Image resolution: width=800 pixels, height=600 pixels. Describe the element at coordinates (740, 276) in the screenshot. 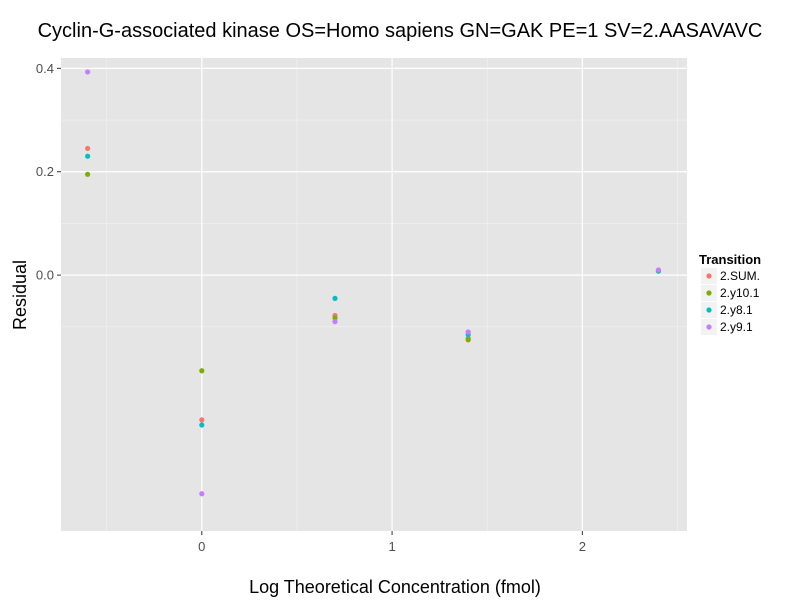

I see `legend-label-2-sum: 2.SUM.` at that location.